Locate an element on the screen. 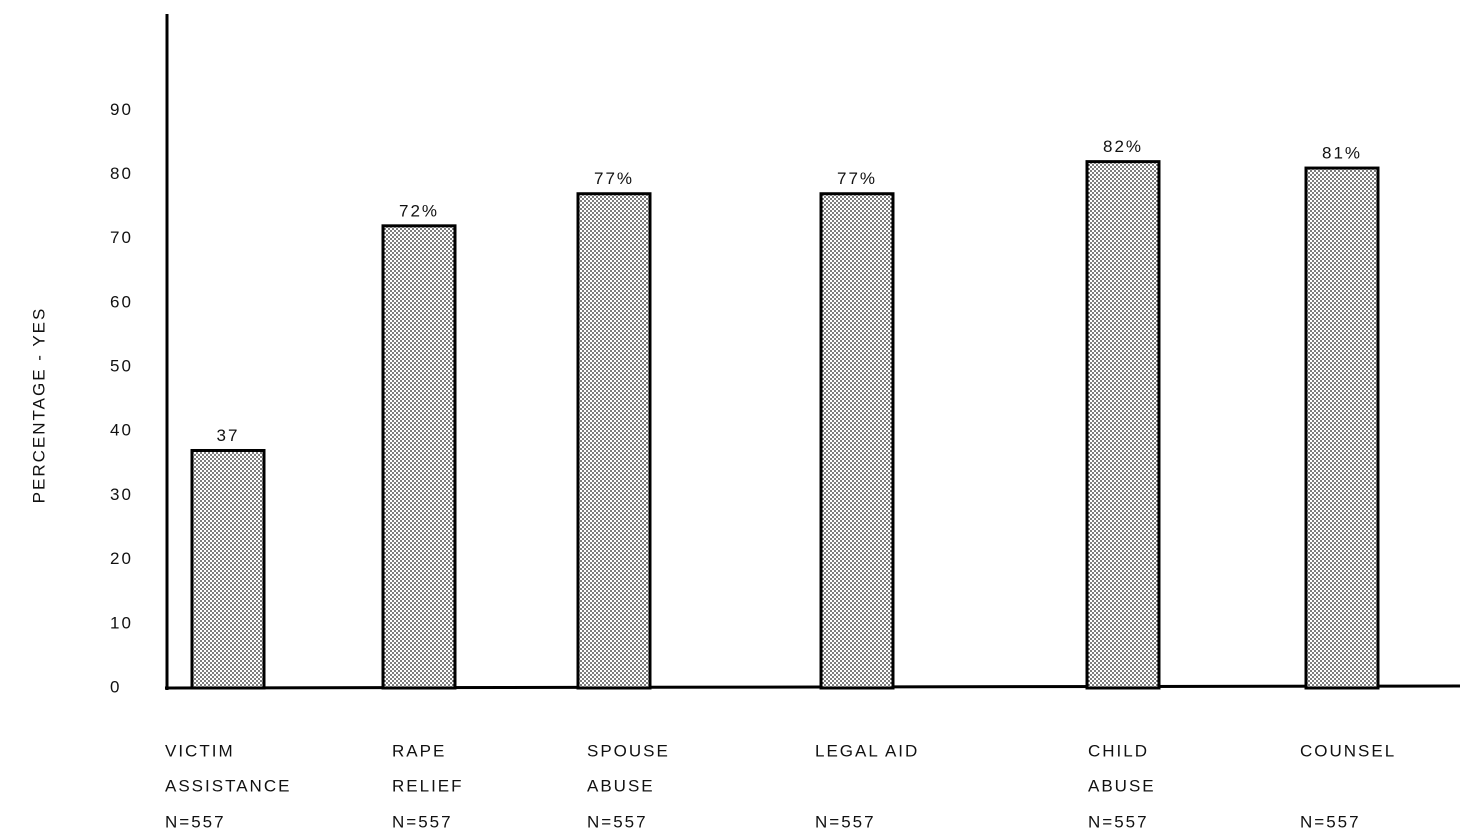  y-tick-label: 70 is located at coordinates (121, 237).